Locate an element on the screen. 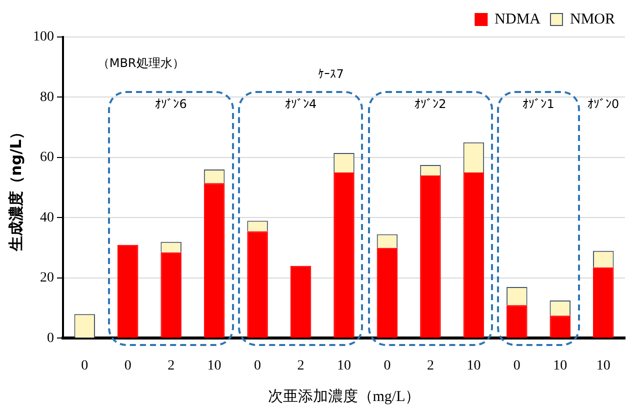 This screenshot has height=406, width=631. y-tick-label: 80 is located at coordinates (47, 97).